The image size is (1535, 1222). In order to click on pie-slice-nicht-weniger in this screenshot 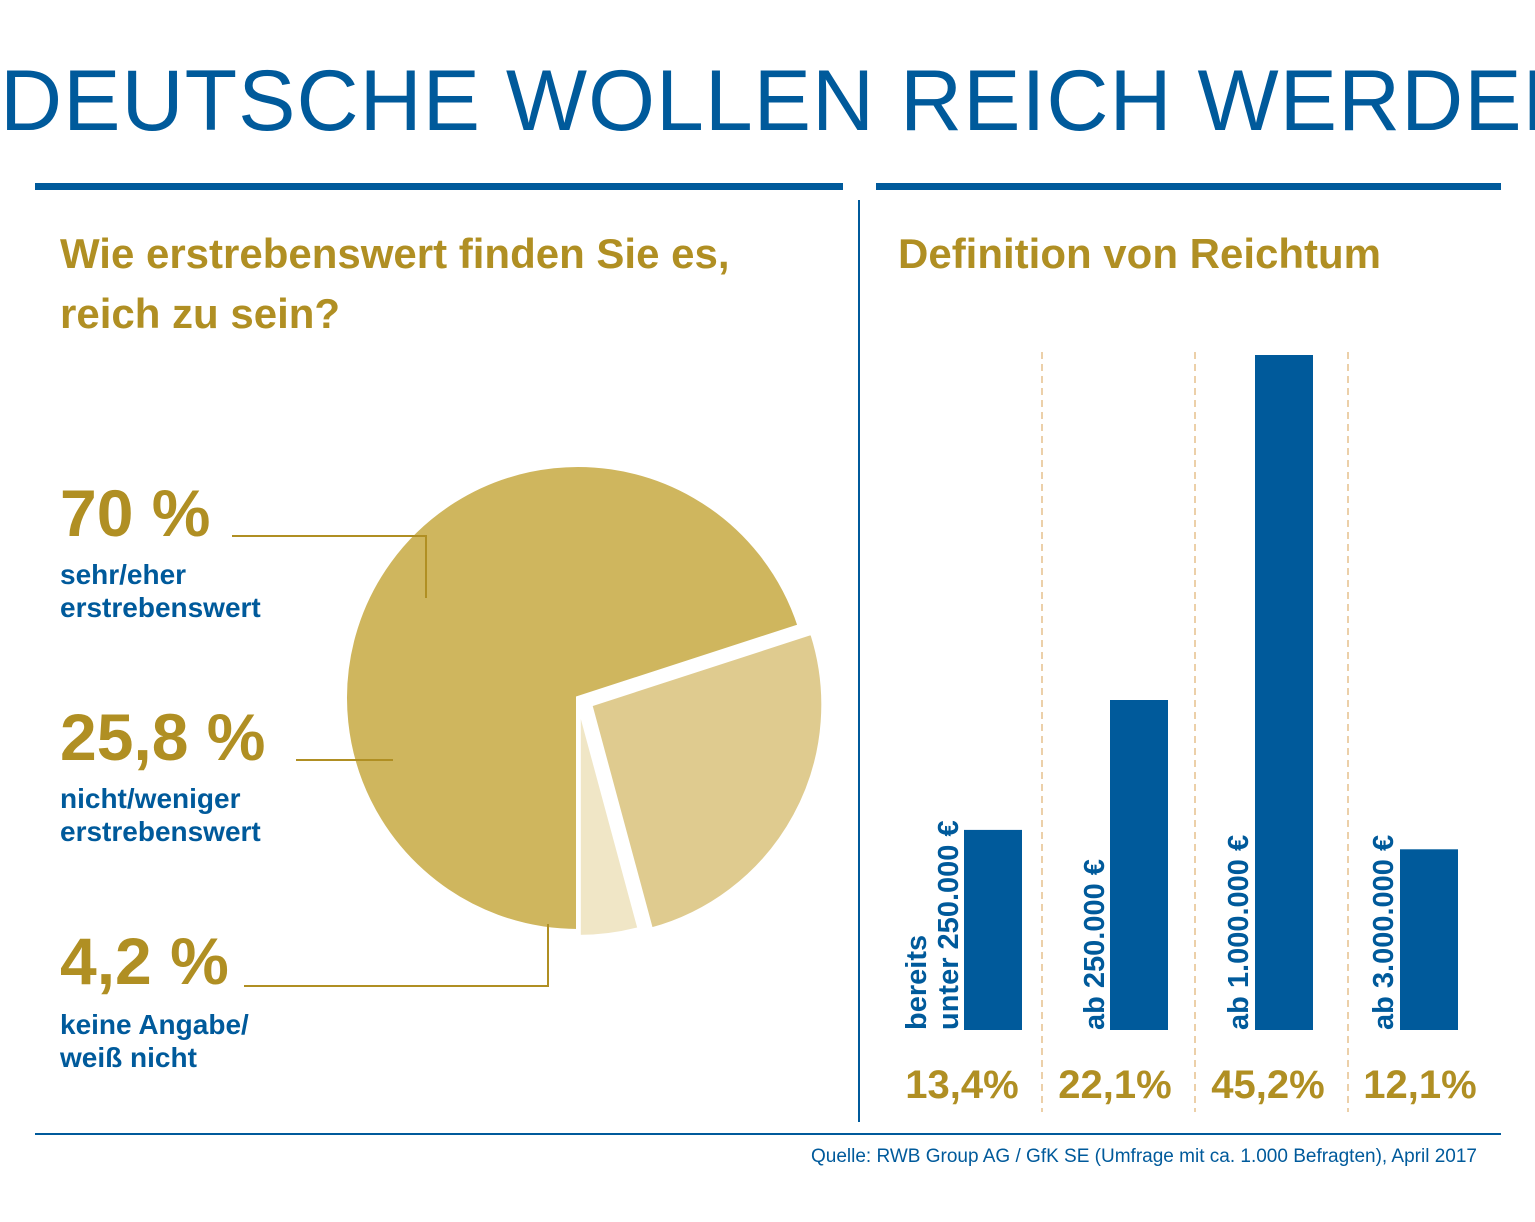, I will do `click(706, 781)`.